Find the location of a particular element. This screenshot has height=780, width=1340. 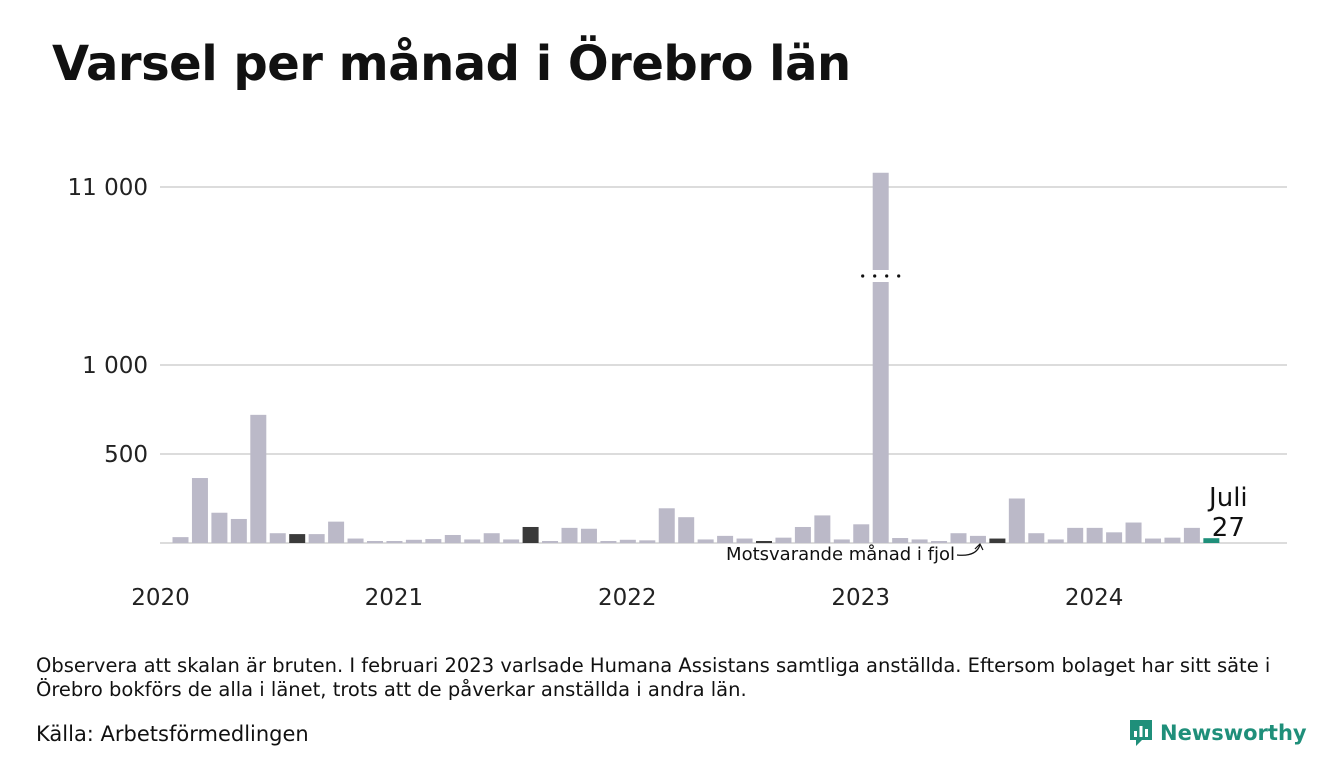

x-tick-label: 2020 is located at coordinates (160, 598).